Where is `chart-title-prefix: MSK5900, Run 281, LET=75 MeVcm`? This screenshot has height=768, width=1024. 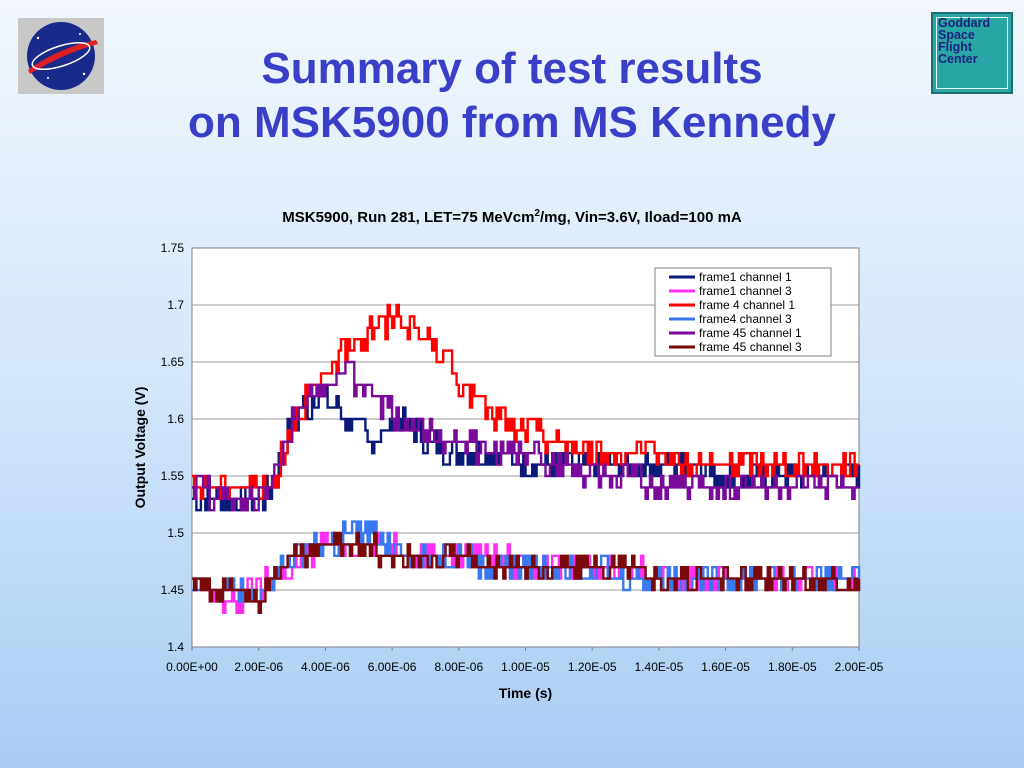
chart-title-prefix: MSK5900, Run 281, LET=75 MeVcm is located at coordinates (408, 217).